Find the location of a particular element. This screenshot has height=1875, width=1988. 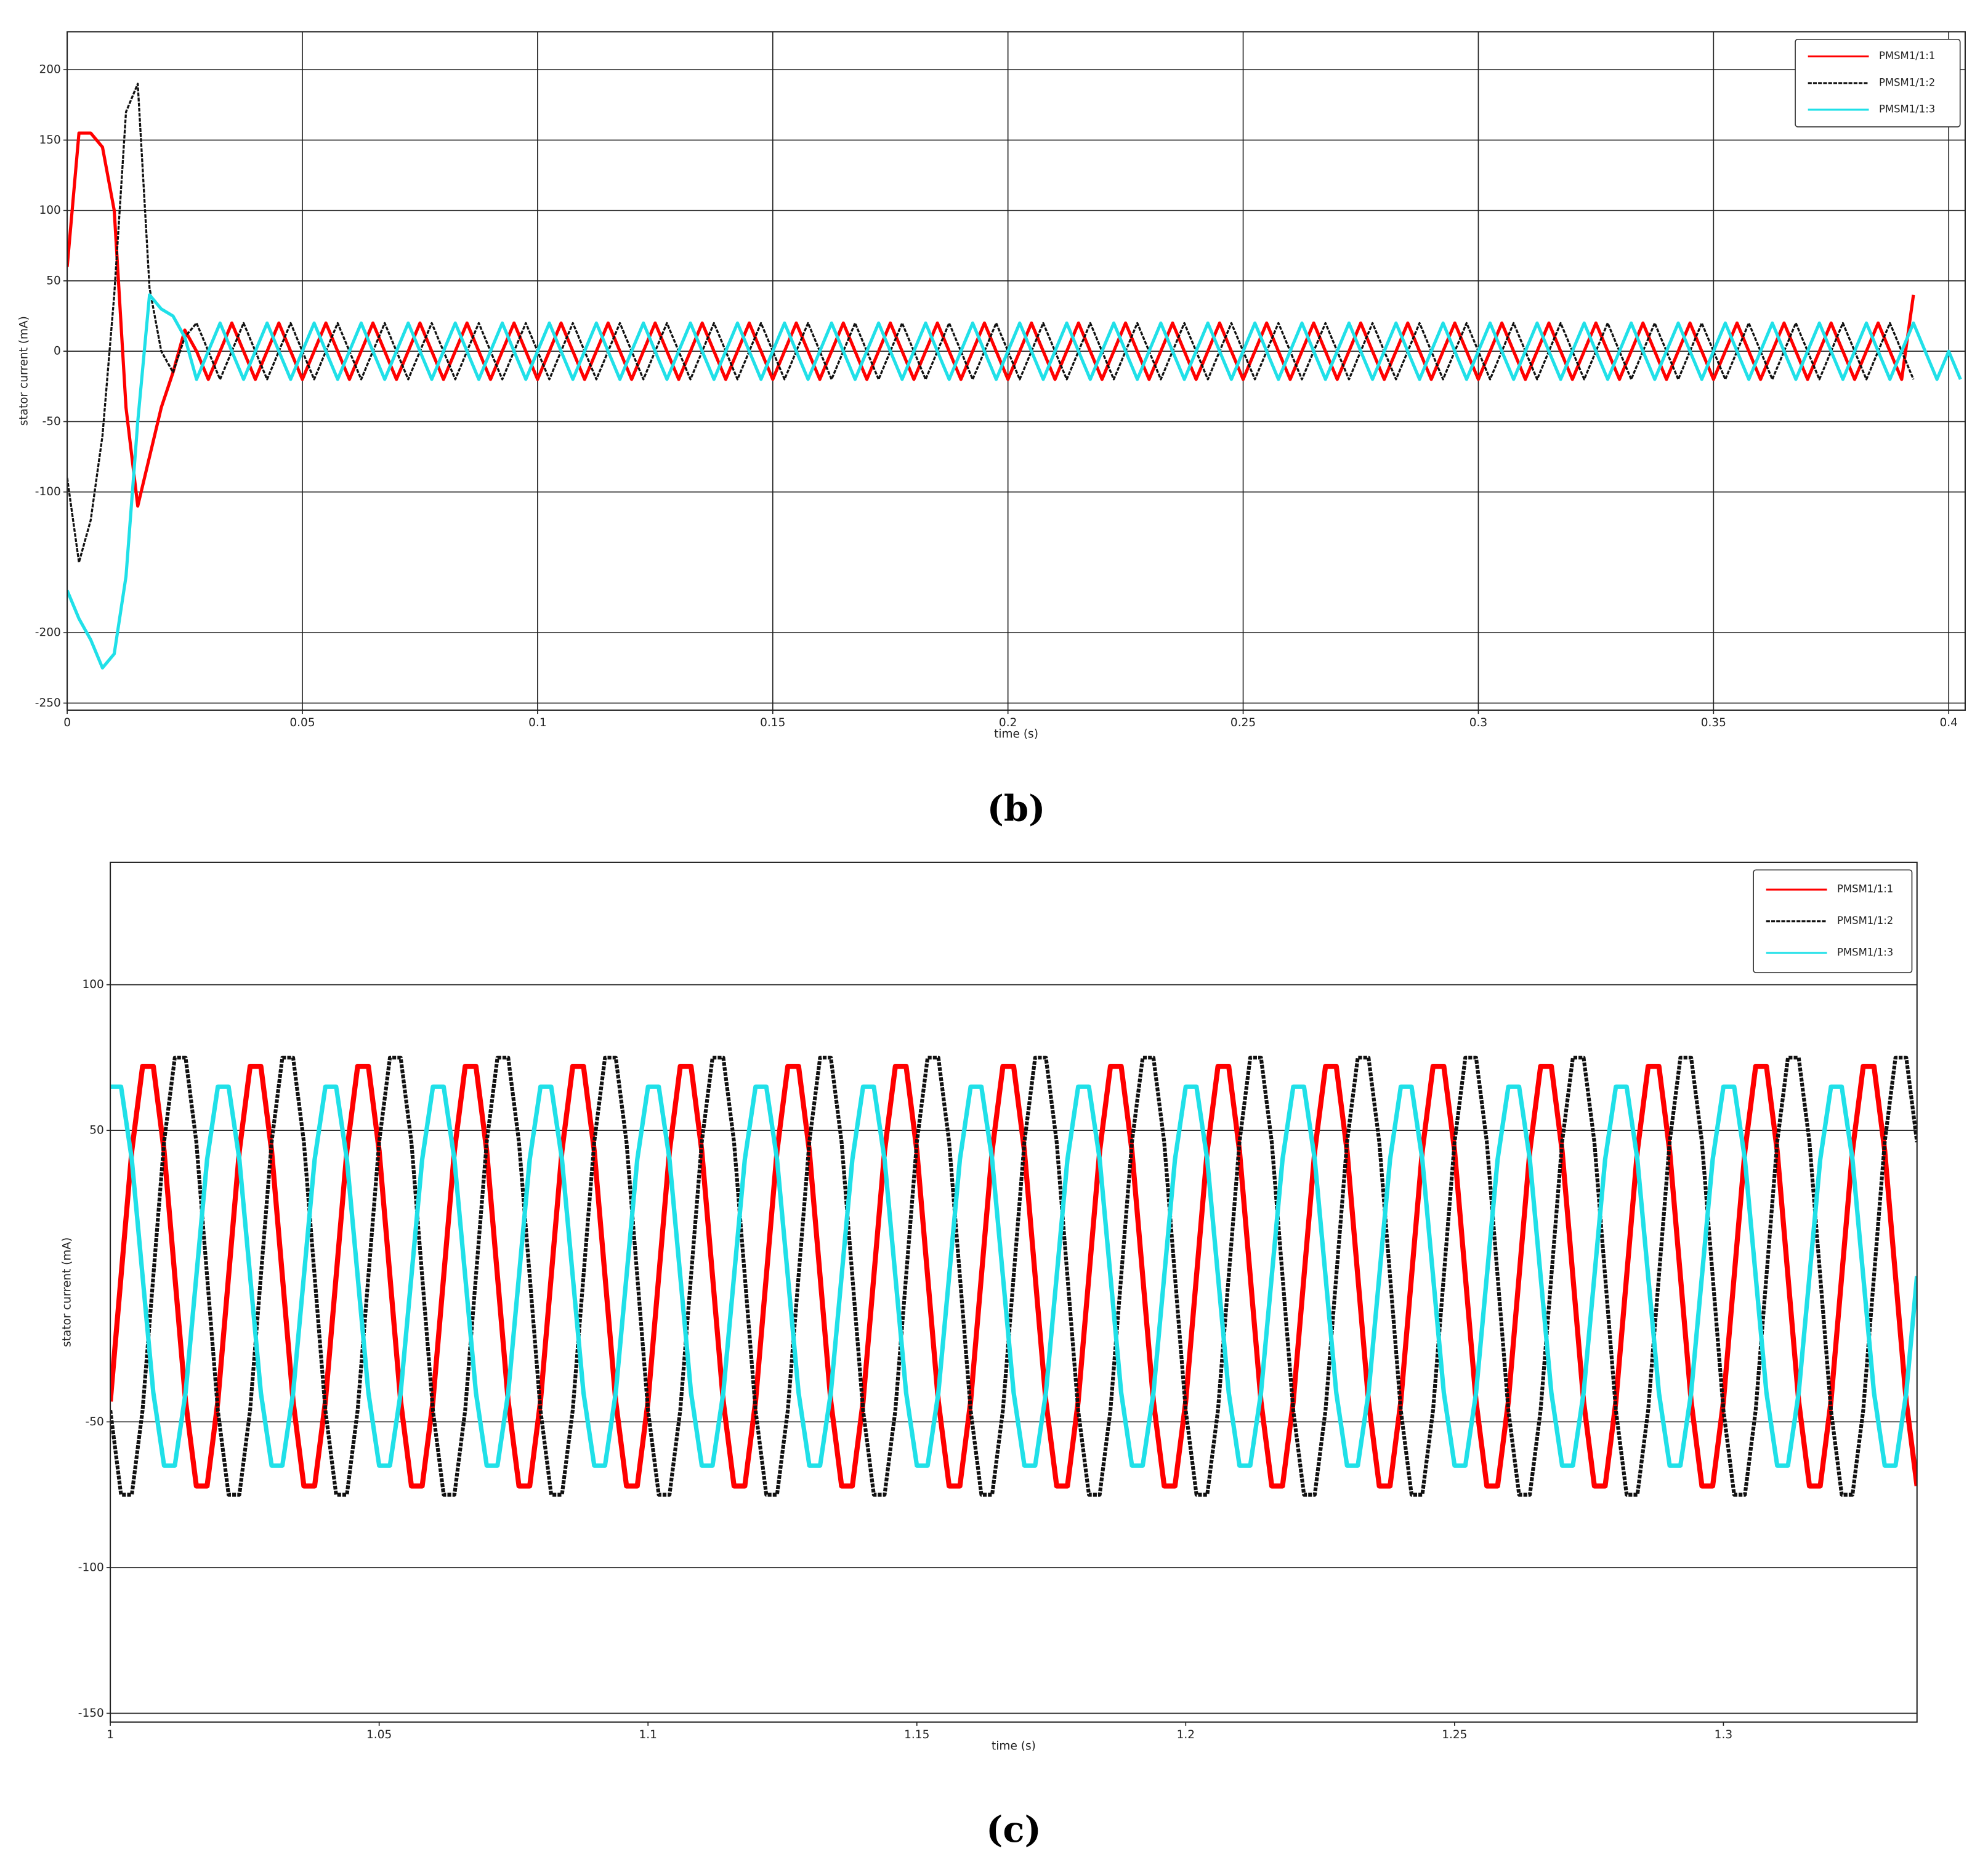

x-tick-label: 0.1 is located at coordinates (537, 722).